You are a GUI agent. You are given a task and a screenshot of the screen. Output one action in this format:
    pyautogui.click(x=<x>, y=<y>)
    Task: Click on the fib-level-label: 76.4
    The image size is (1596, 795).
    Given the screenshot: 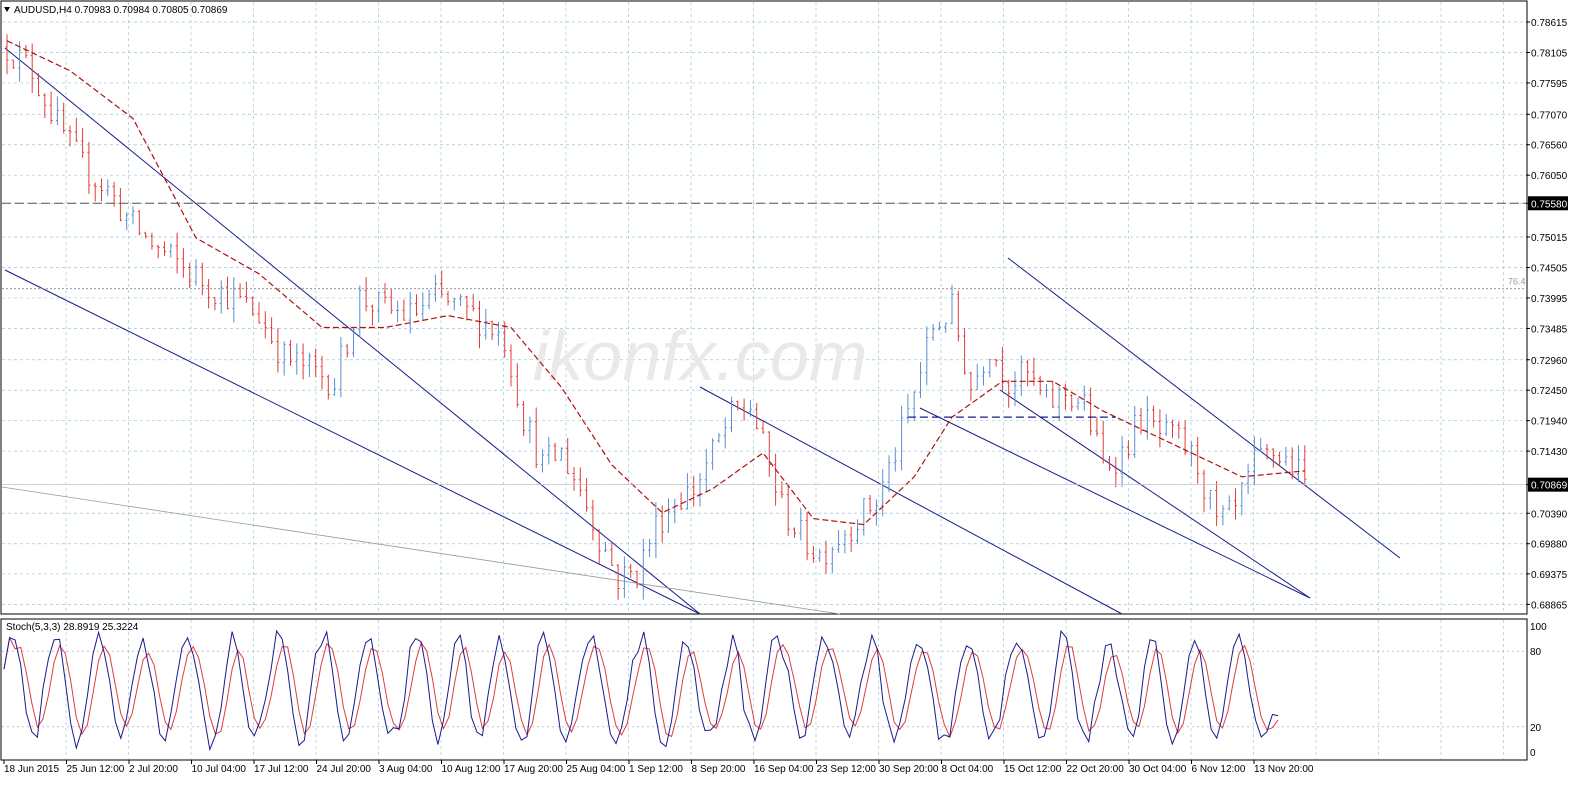 What is the action you would take?
    pyautogui.click(x=1517, y=282)
    